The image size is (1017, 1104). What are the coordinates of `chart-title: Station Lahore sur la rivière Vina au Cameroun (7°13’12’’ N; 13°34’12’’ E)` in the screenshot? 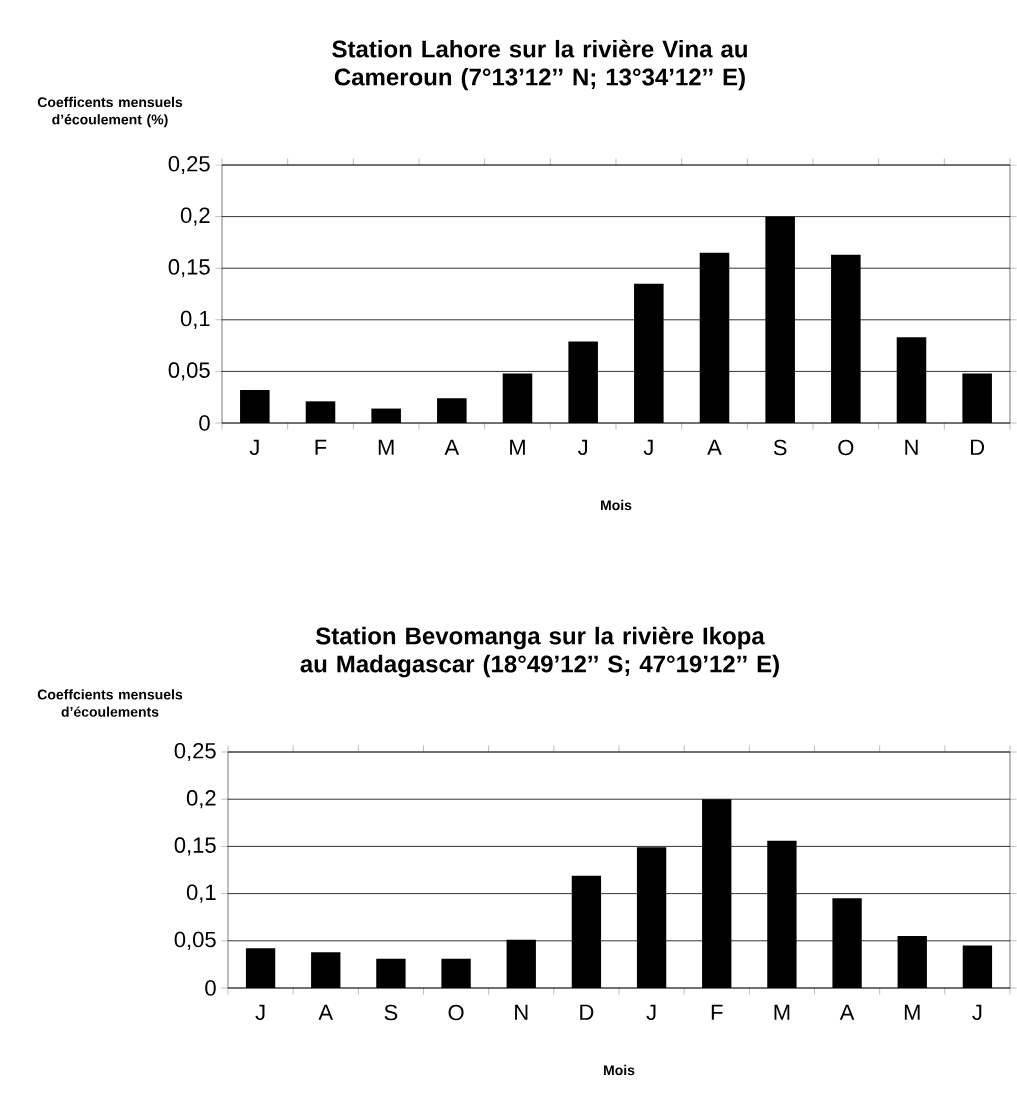 It's located at (540, 65).